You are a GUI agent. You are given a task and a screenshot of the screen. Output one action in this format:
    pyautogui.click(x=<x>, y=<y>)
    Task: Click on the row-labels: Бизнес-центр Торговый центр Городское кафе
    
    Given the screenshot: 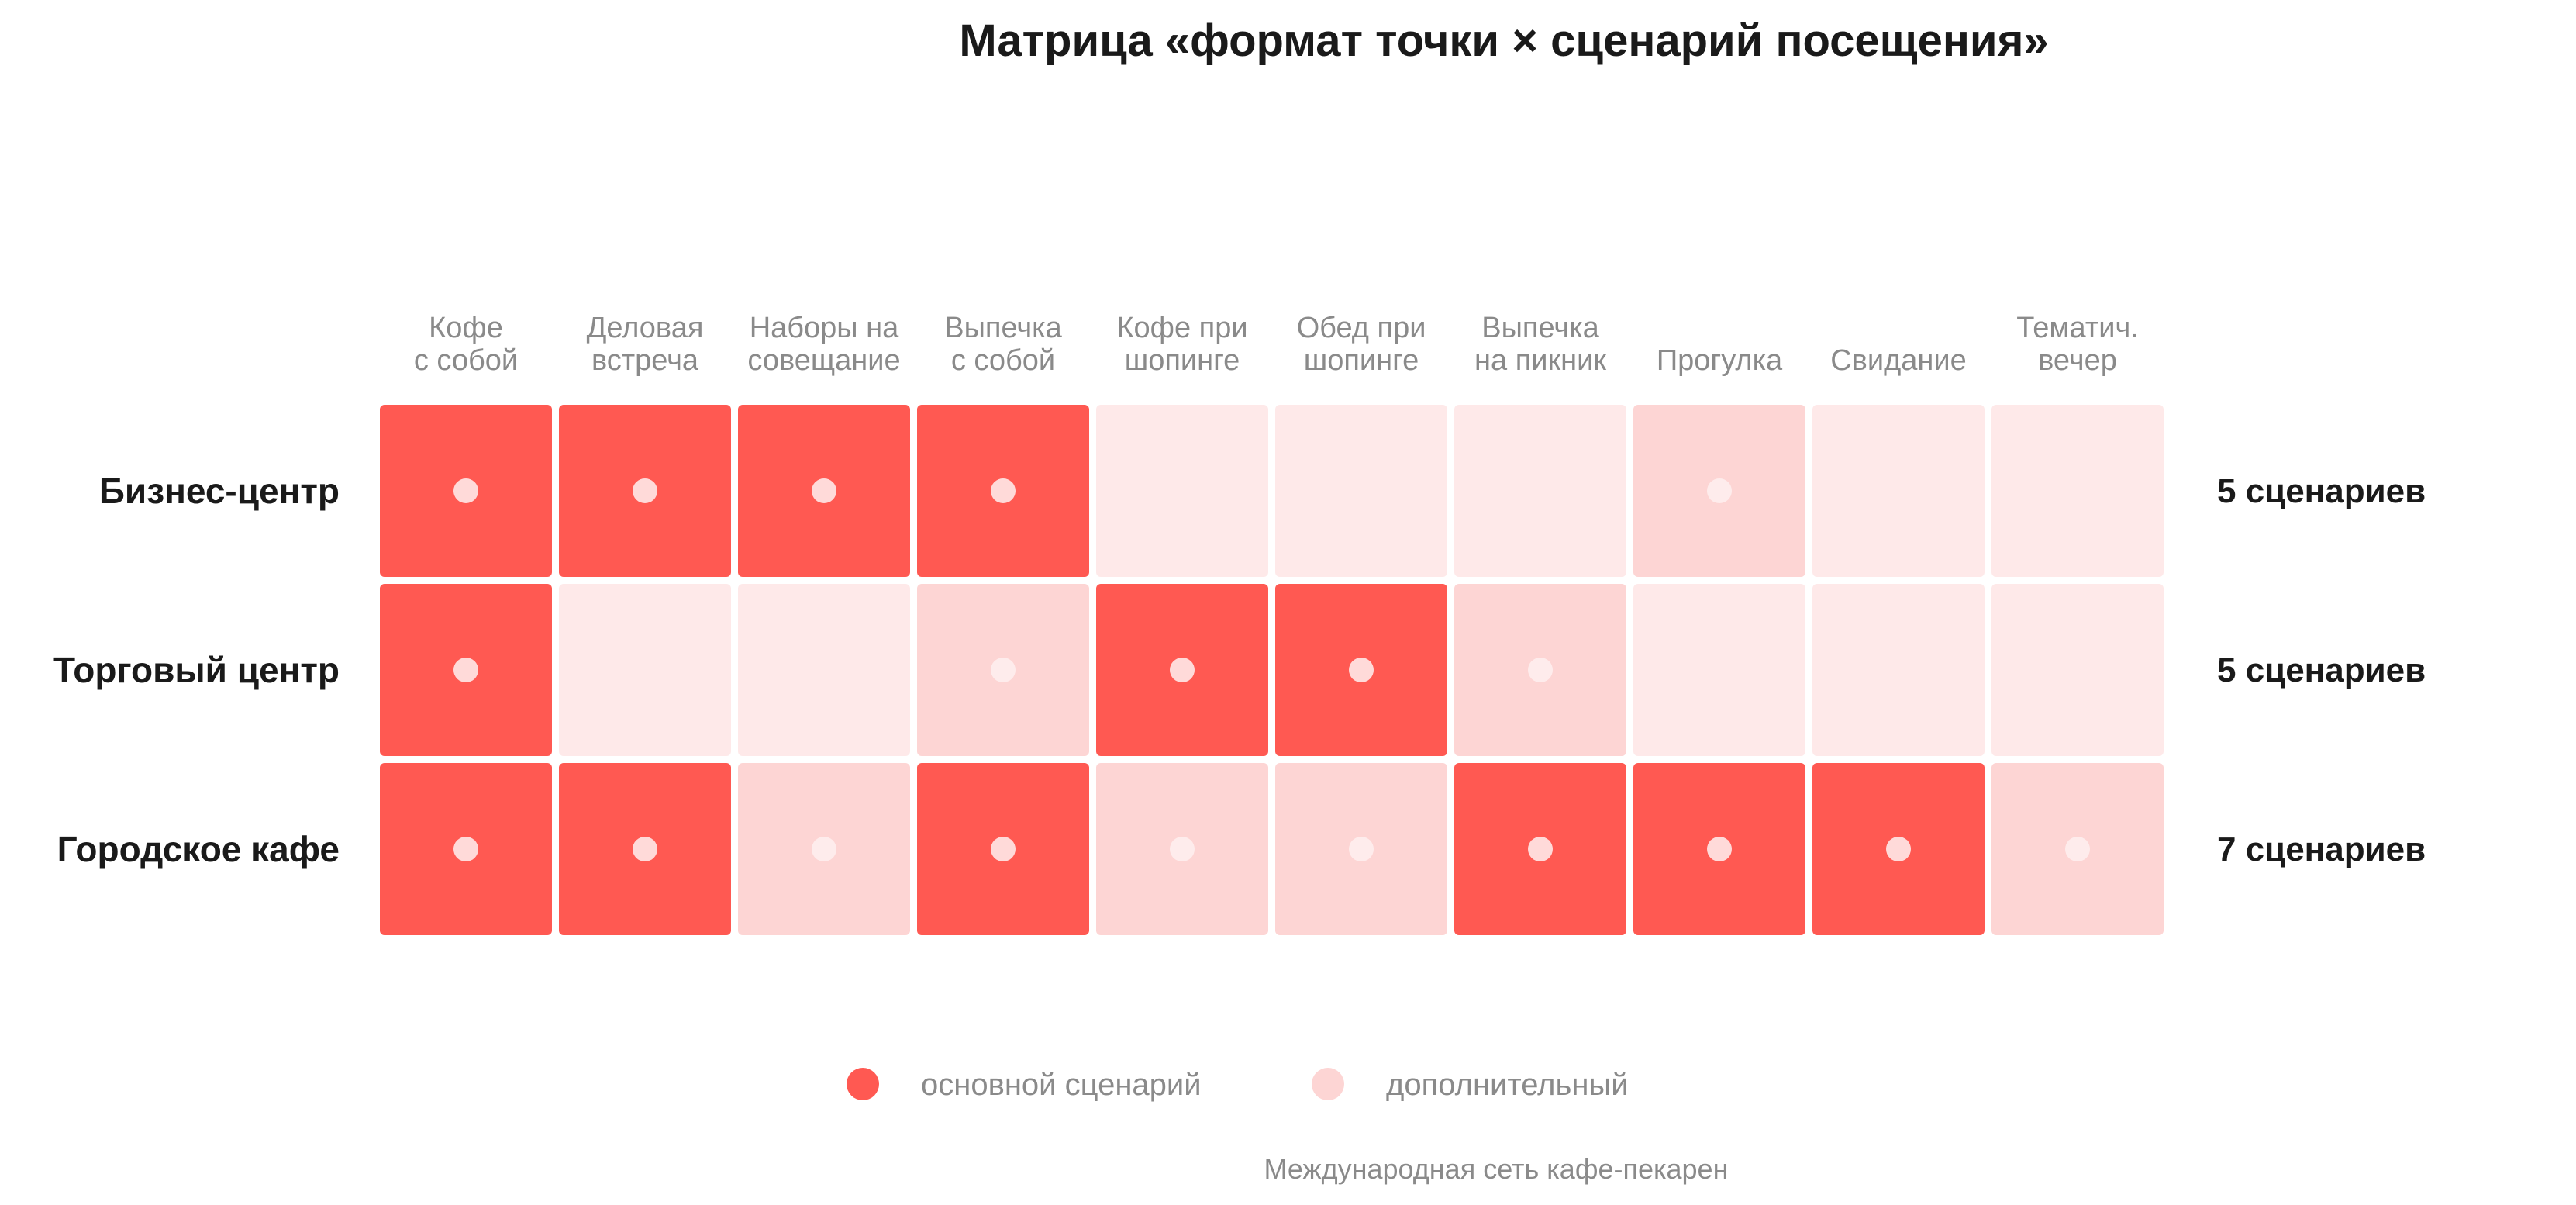 What is the action you would take?
    pyautogui.click(x=196, y=670)
    